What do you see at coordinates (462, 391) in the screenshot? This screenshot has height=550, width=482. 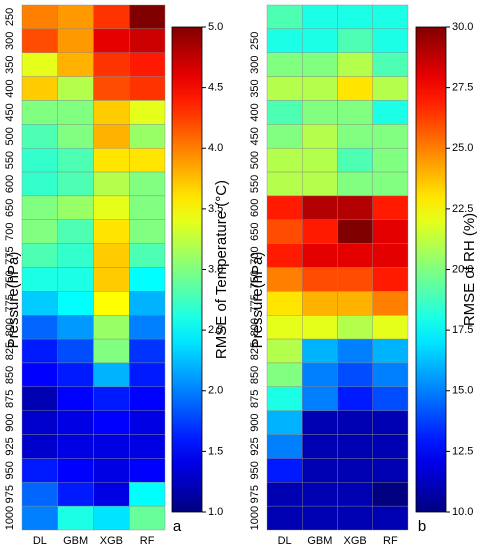 I see `colorbar-tick-label: 15.0` at bounding box center [462, 391].